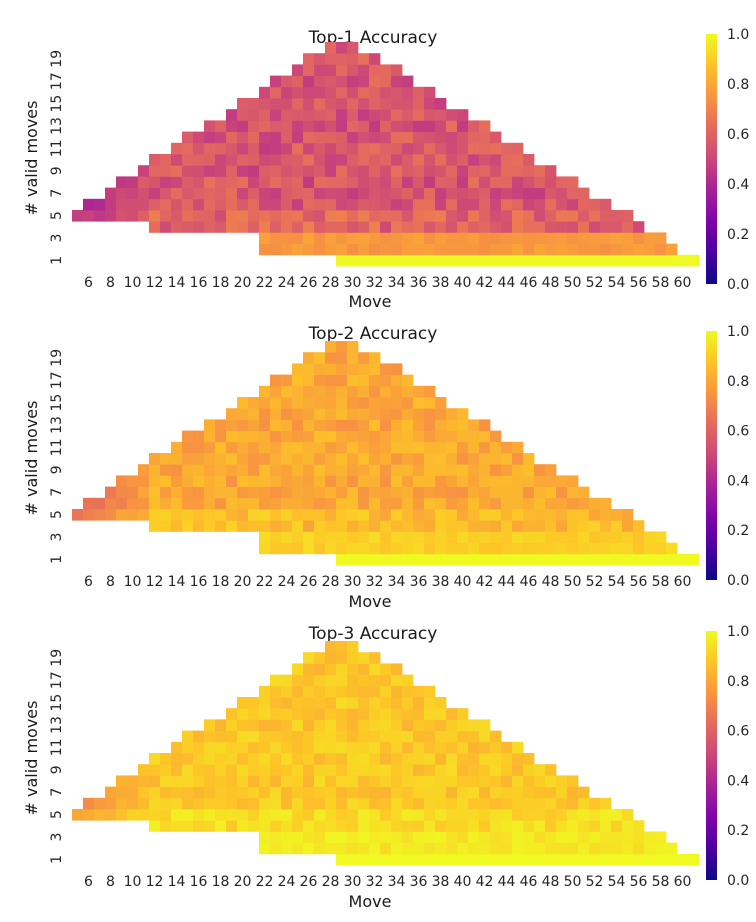  What do you see at coordinates (57, 59) in the screenshot?
I see `y-tick-label: 19` at bounding box center [57, 59].